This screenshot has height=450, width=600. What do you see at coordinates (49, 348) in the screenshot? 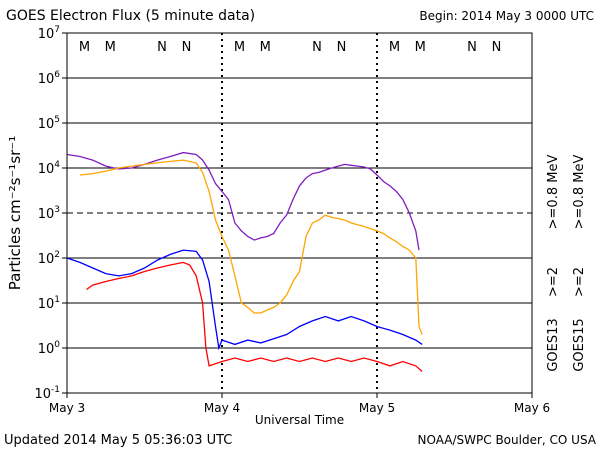
I see `y-tick-label: 10⁰` at bounding box center [49, 348].